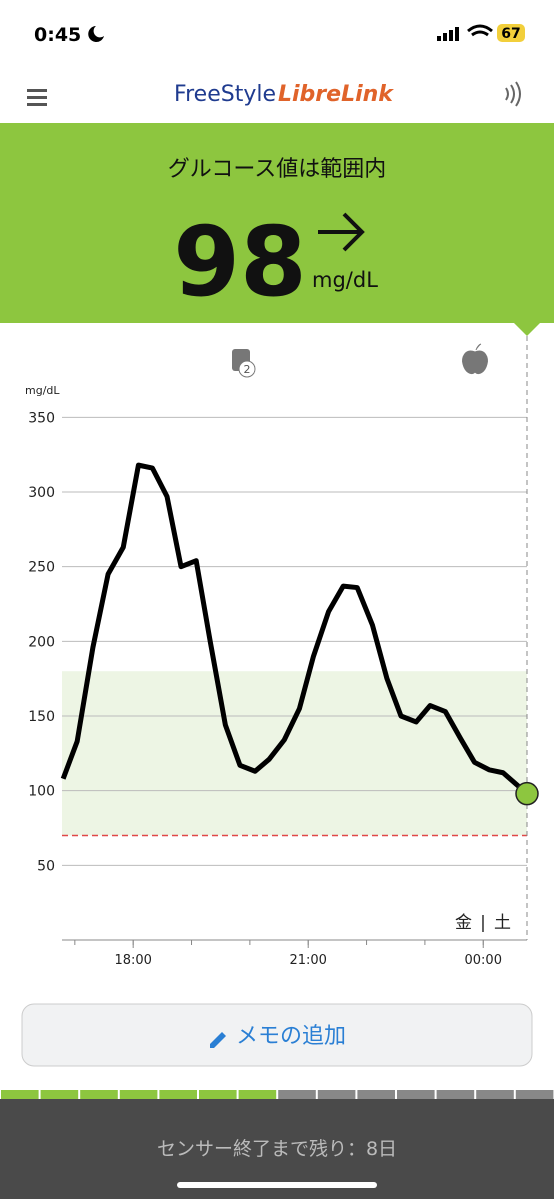  I want to click on add-note-button, so click(277, 1035).